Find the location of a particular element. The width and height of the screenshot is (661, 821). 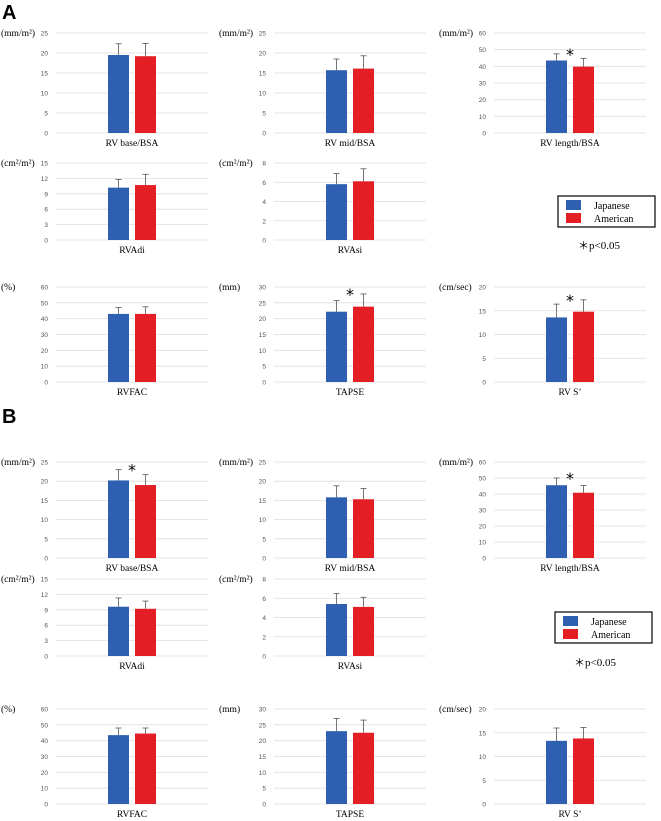

chart-b-8: 0 5 10 15 20 (cm/sec) RV S’ is located at coordinates (542, 762).